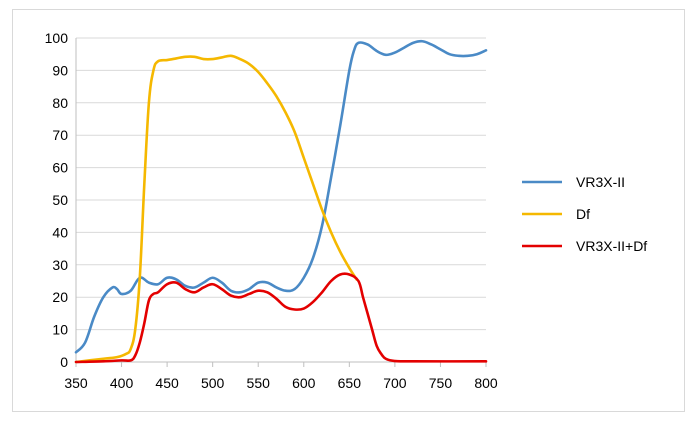 Image resolution: width=700 pixels, height=429 pixels. I want to click on y-tick-label: 100, so click(57, 38).